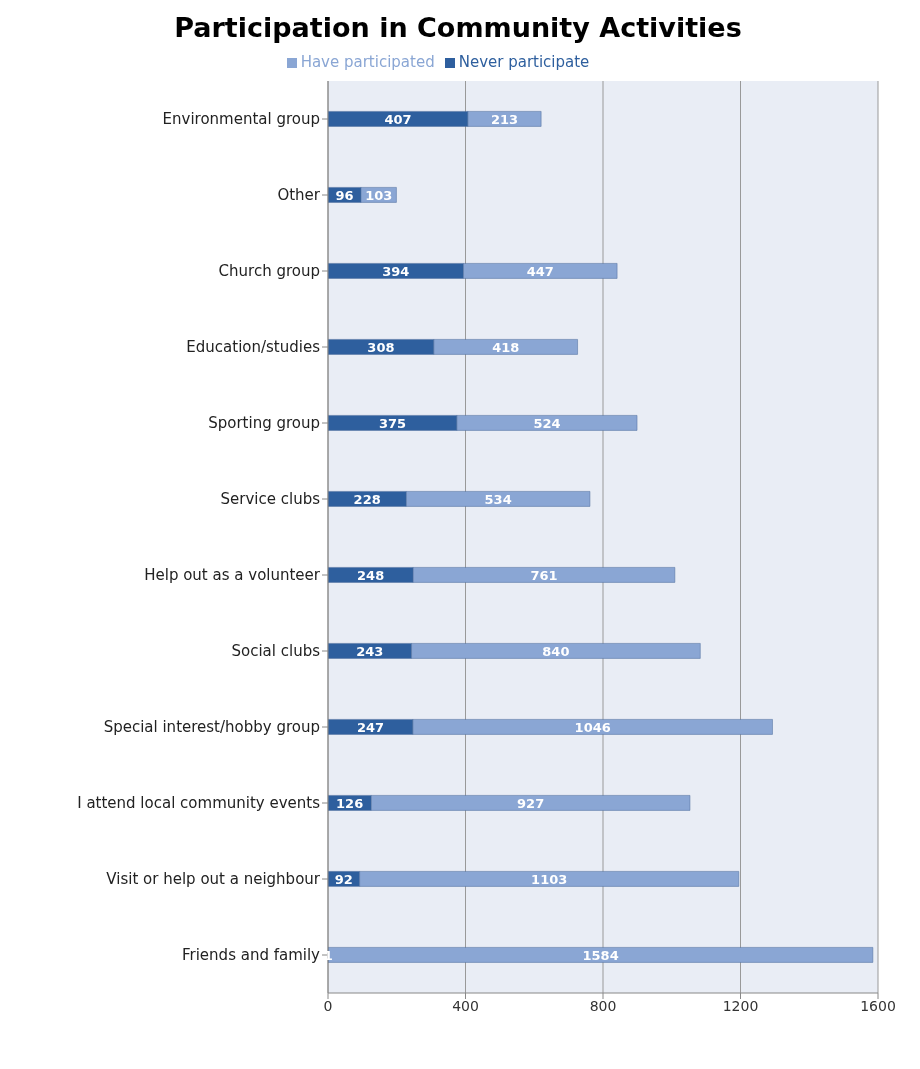  Describe the element at coordinates (299, 195) in the screenshot. I see `y-tick-label: Other` at that location.